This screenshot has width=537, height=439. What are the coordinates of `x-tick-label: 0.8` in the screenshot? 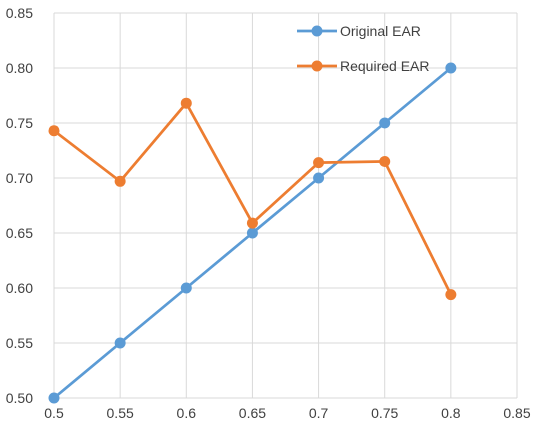 It's located at (451, 413).